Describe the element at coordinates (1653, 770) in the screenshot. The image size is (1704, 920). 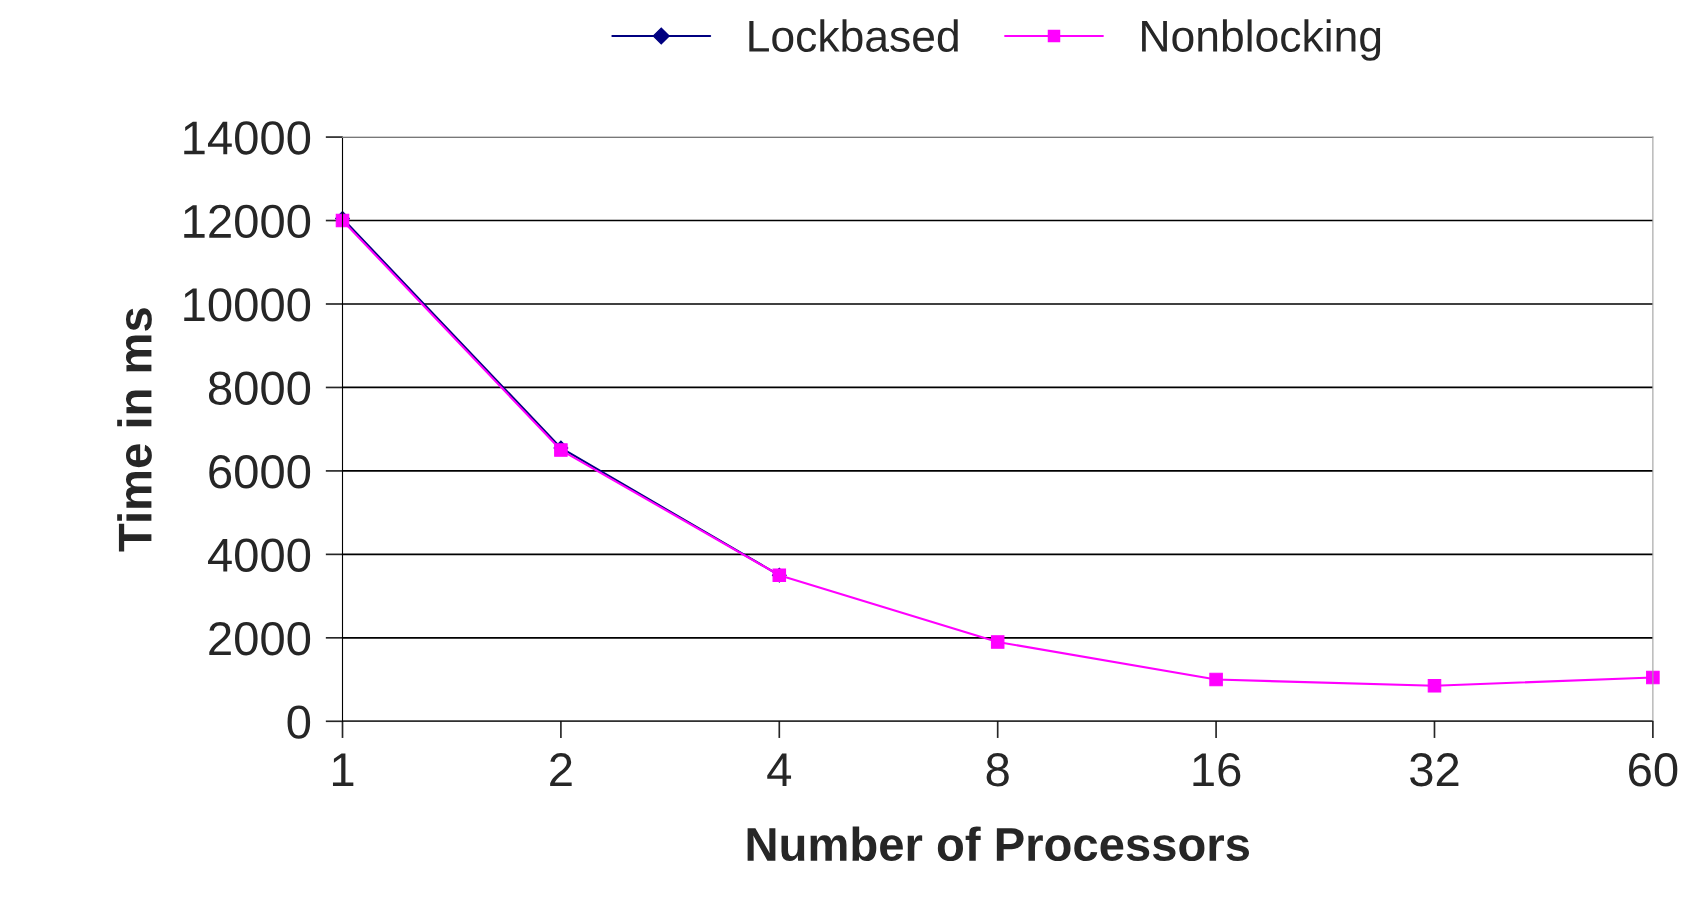
I see `x-tick-label: 60` at that location.